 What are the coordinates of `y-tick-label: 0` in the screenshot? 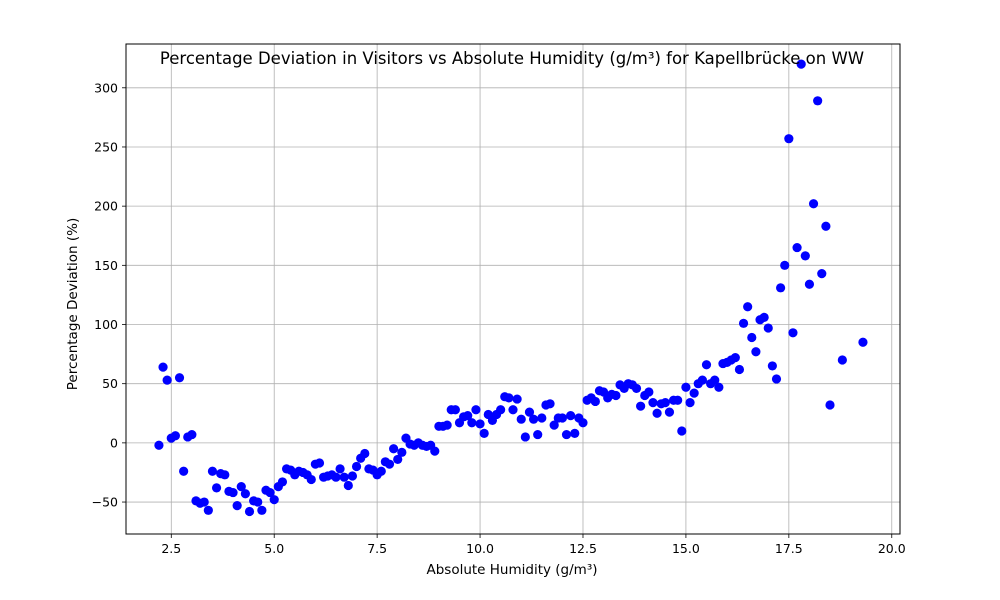 It's located at (114, 442).